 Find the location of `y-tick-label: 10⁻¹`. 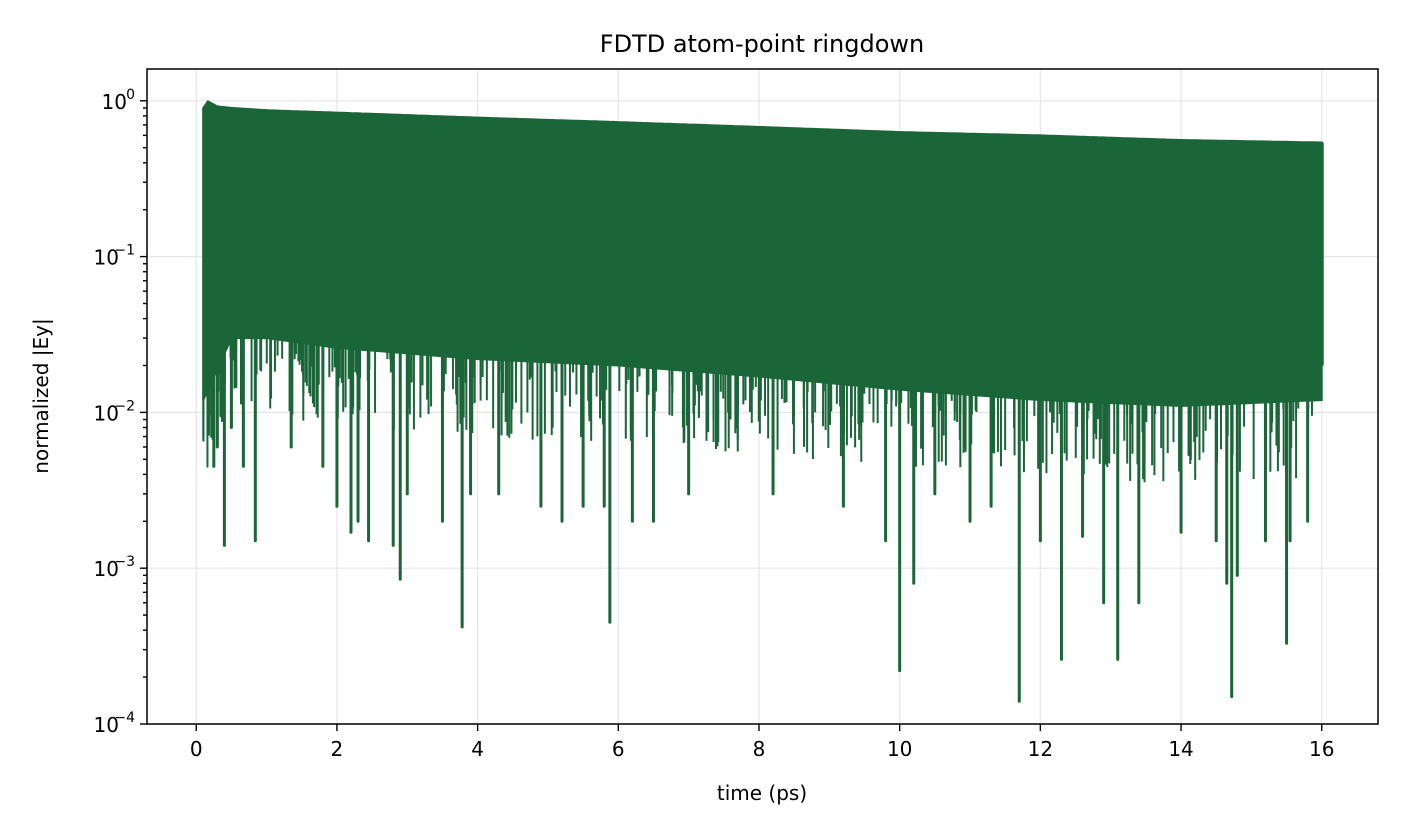

y-tick-label: 10⁻¹ is located at coordinates (114, 256).